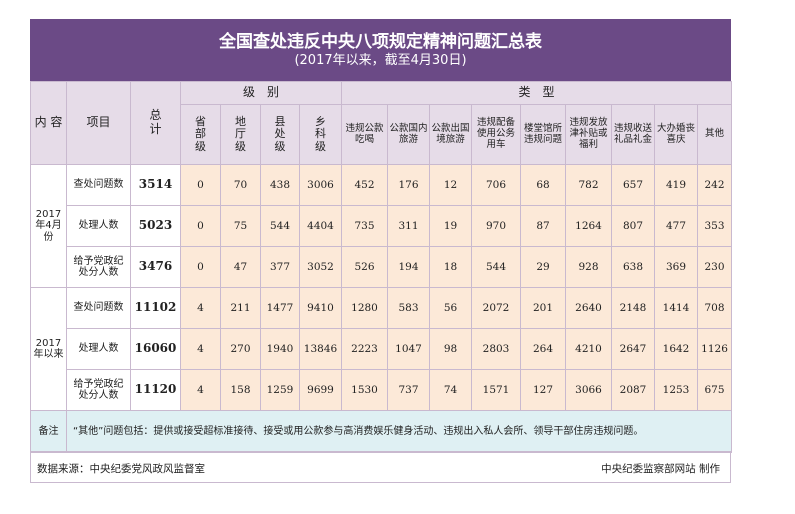 This screenshot has height=514, width=795. I want to click on level-cell: 75, so click(240, 226).